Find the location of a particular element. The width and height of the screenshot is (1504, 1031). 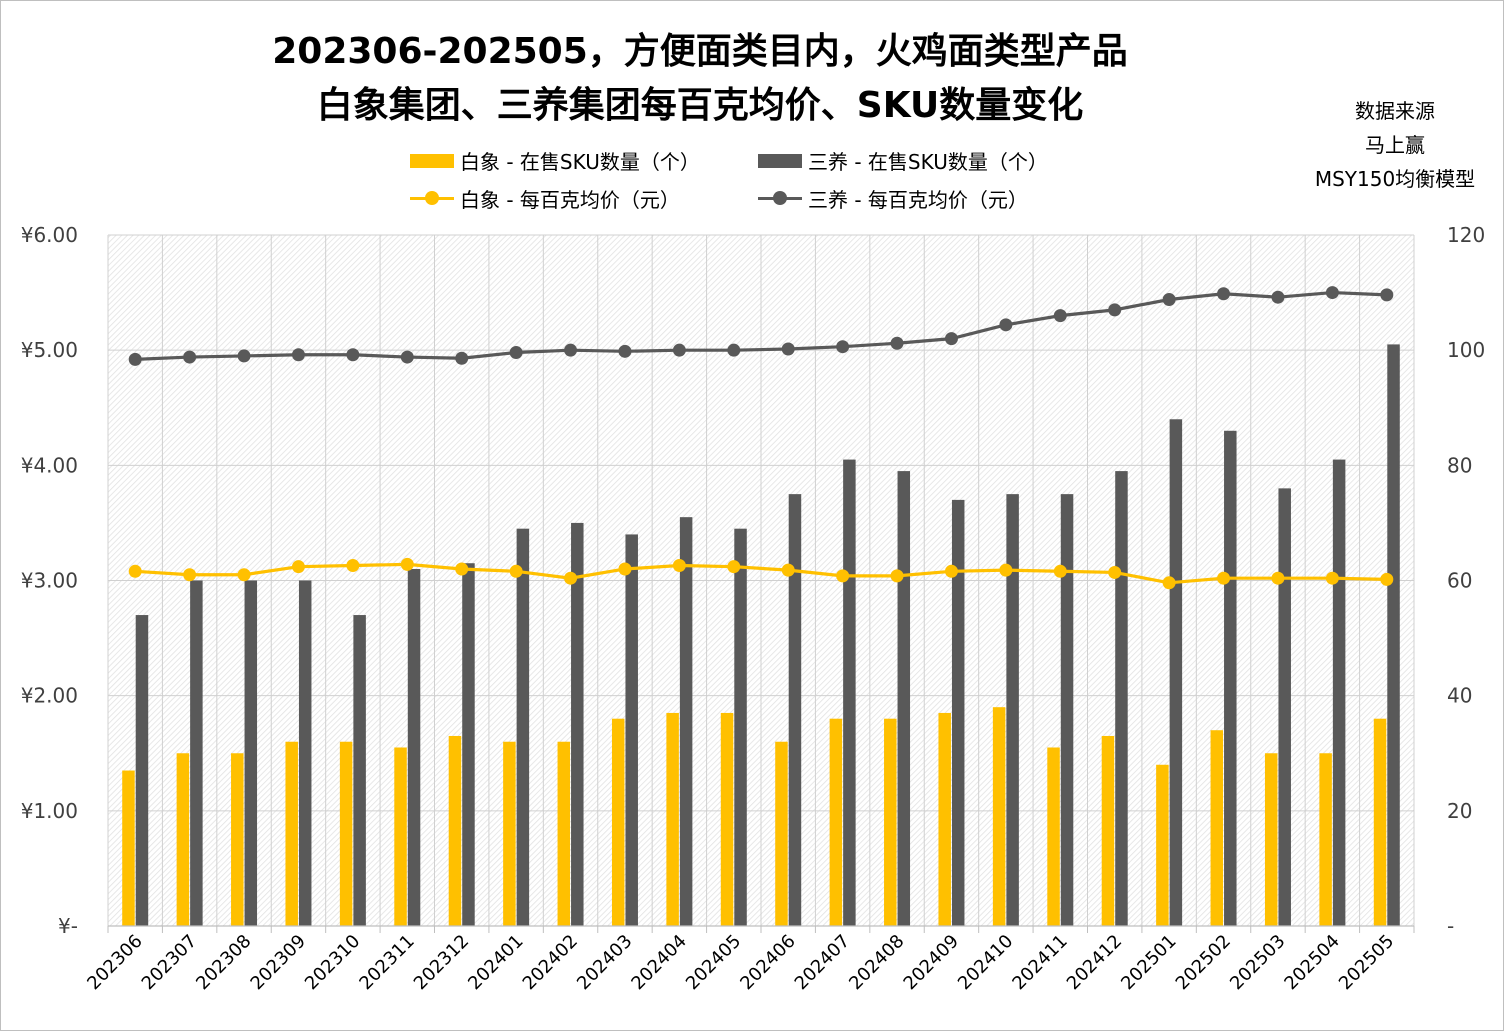

y-right-tick-label: - is located at coordinates (1450, 926).